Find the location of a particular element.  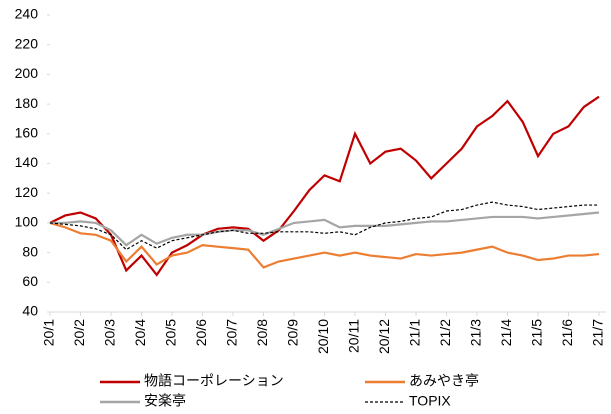

y-tick-label: 60 is located at coordinates (30, 281).